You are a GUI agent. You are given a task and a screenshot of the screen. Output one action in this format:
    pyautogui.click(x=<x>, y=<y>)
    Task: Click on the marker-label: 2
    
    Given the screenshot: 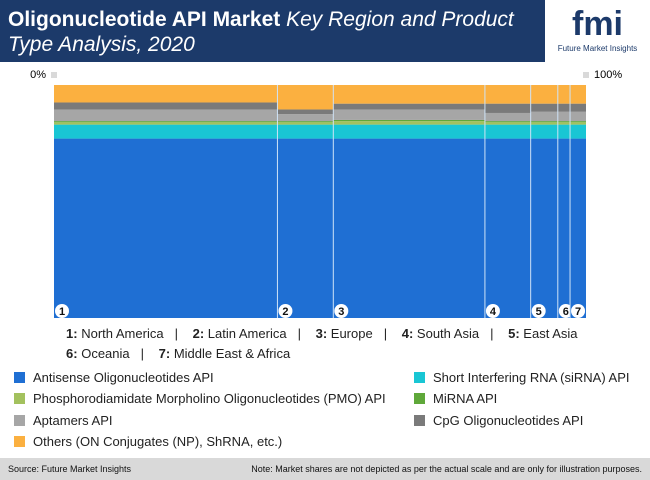 What is the action you would take?
    pyautogui.click(x=285, y=312)
    